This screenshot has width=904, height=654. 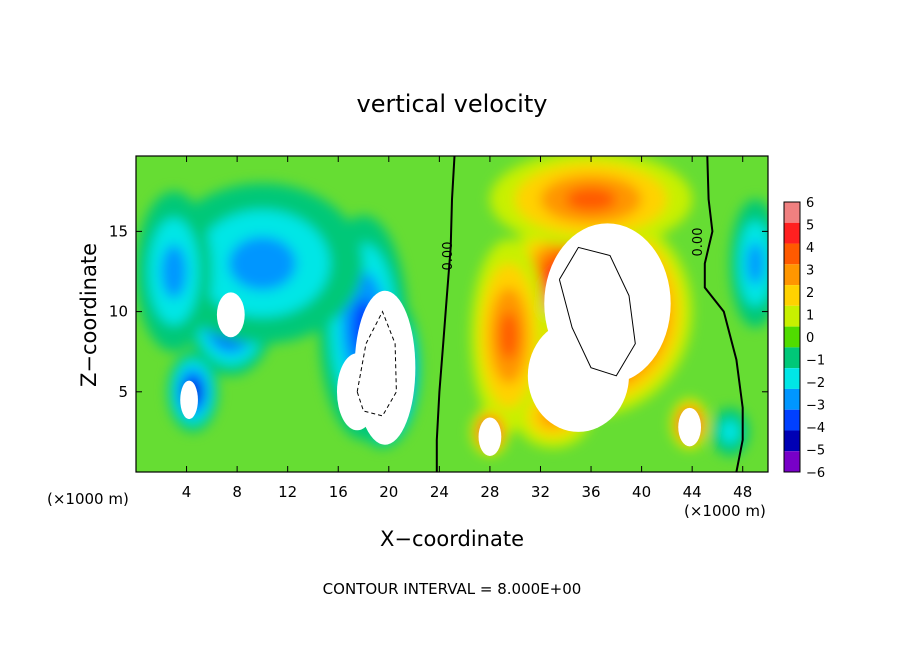 I want to click on x-tick-label: 40, so click(x=641, y=492).